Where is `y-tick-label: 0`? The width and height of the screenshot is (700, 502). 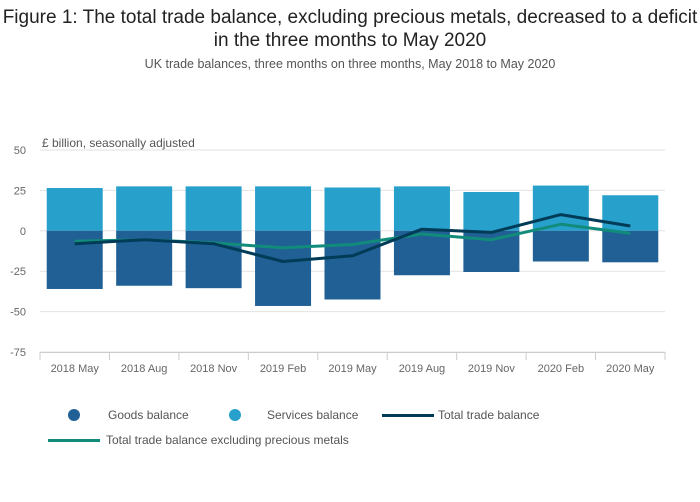
y-tick-label: 0 is located at coordinates (23, 232).